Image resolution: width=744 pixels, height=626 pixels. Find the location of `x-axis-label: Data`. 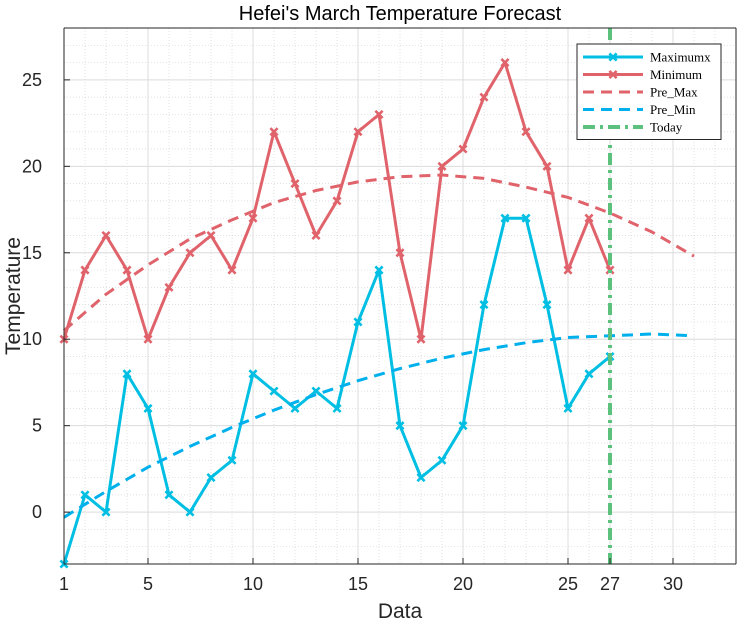

x-axis-label: Data is located at coordinates (400, 611).